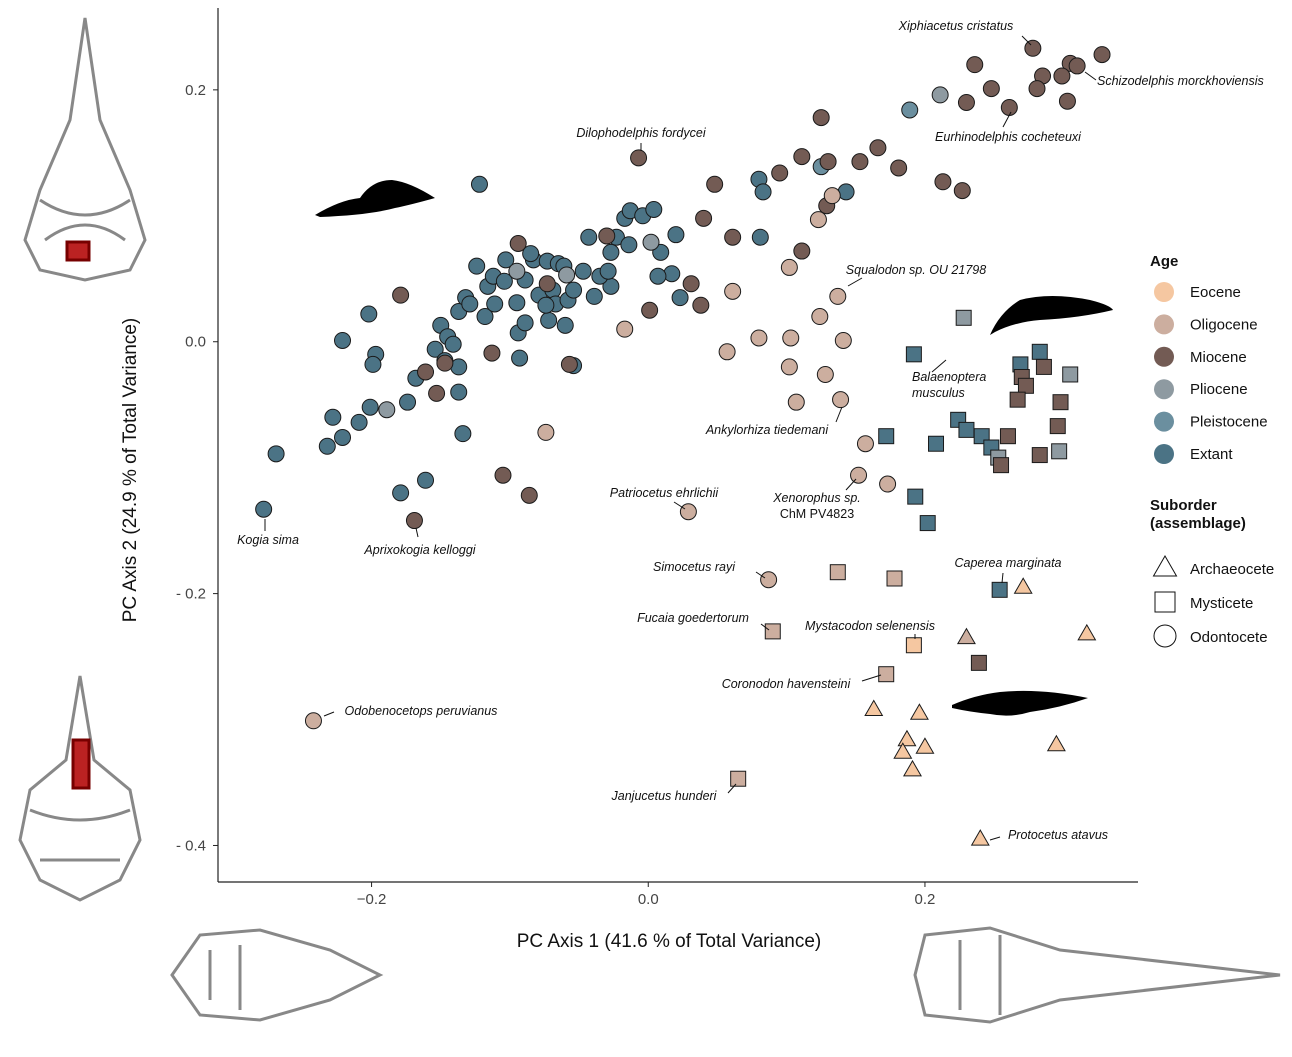 The height and width of the screenshot is (1057, 1292). What do you see at coordinates (277, 975) in the screenshot?
I see `skull-bottom-left` at bounding box center [277, 975].